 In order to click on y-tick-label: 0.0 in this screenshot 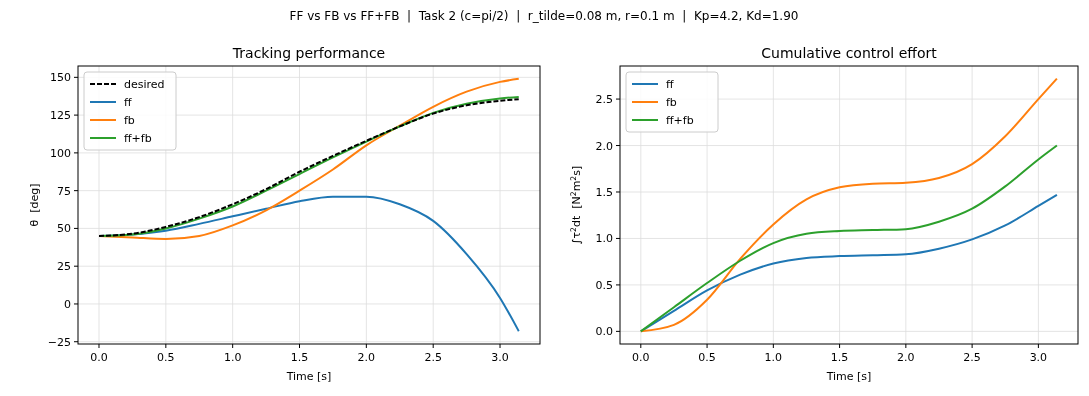, I will do `click(604, 332)`.